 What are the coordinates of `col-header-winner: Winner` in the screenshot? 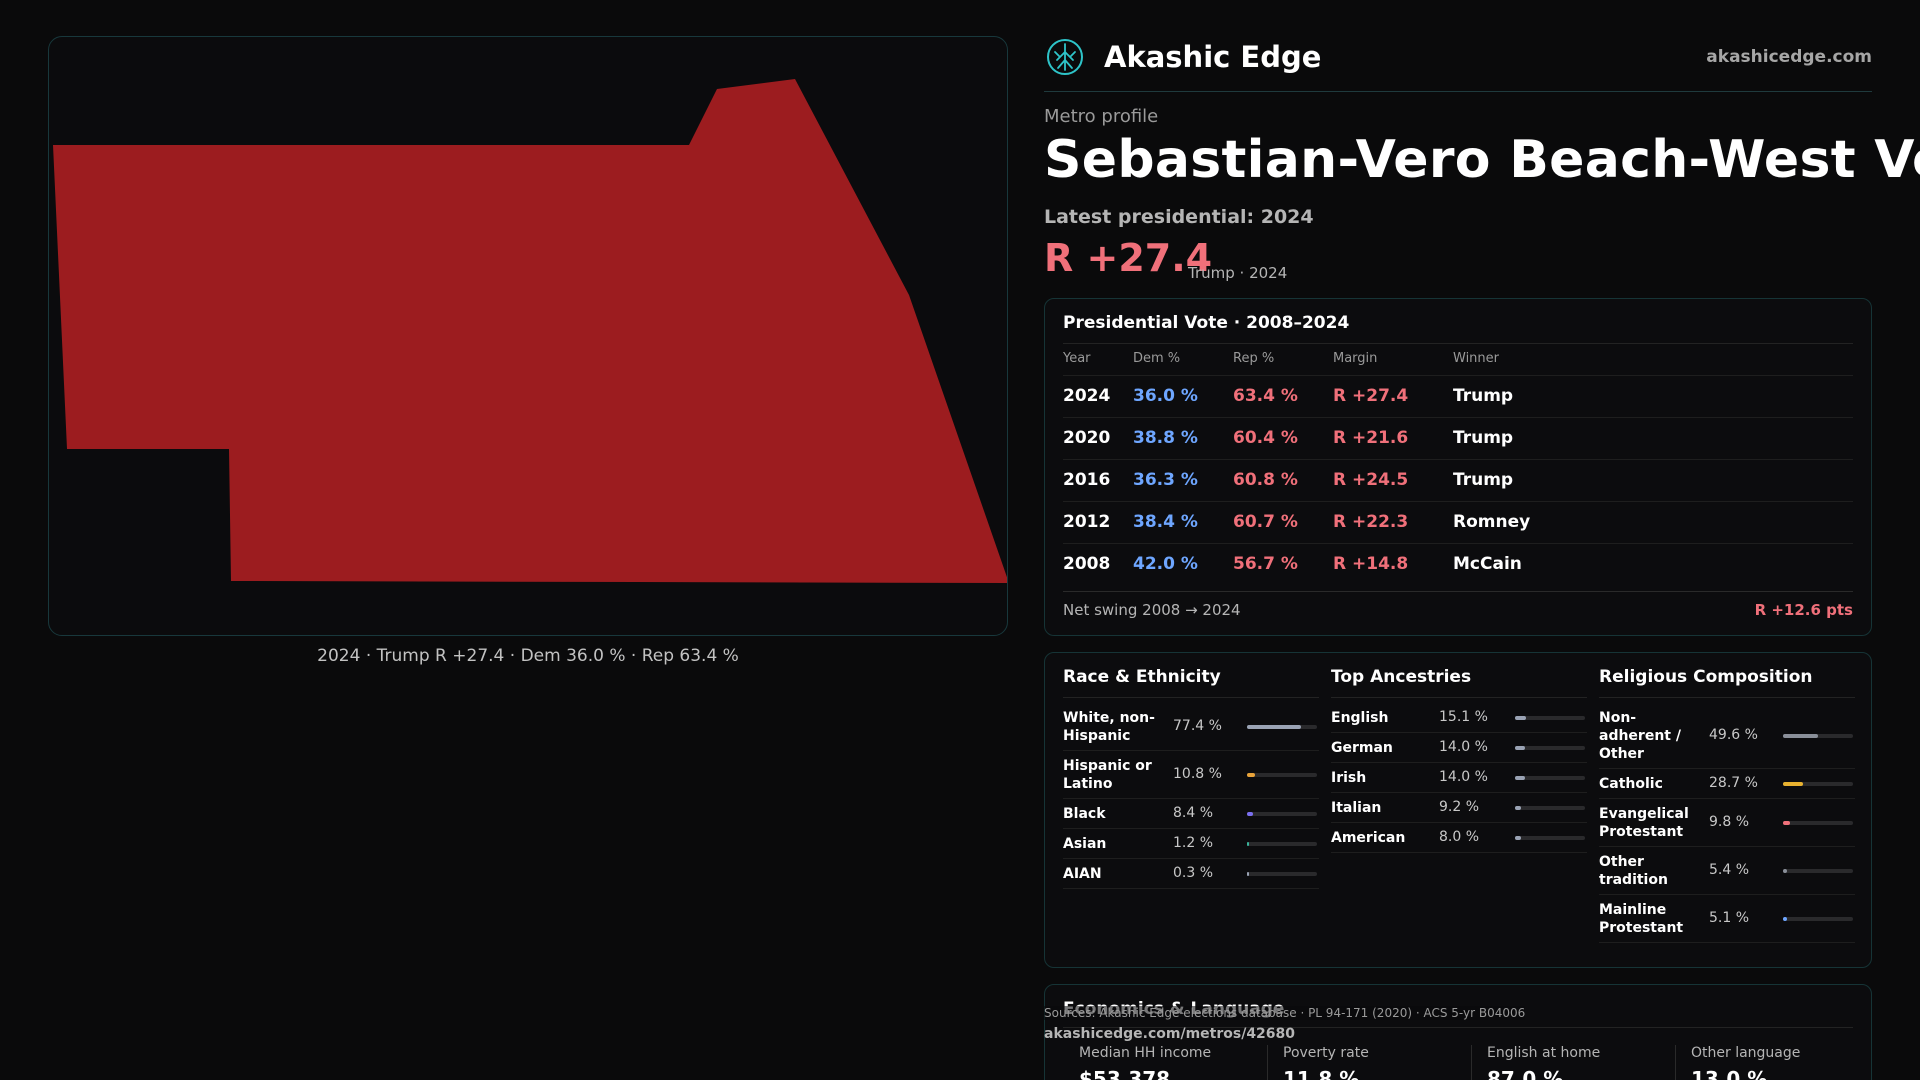 It's located at (1476, 358).